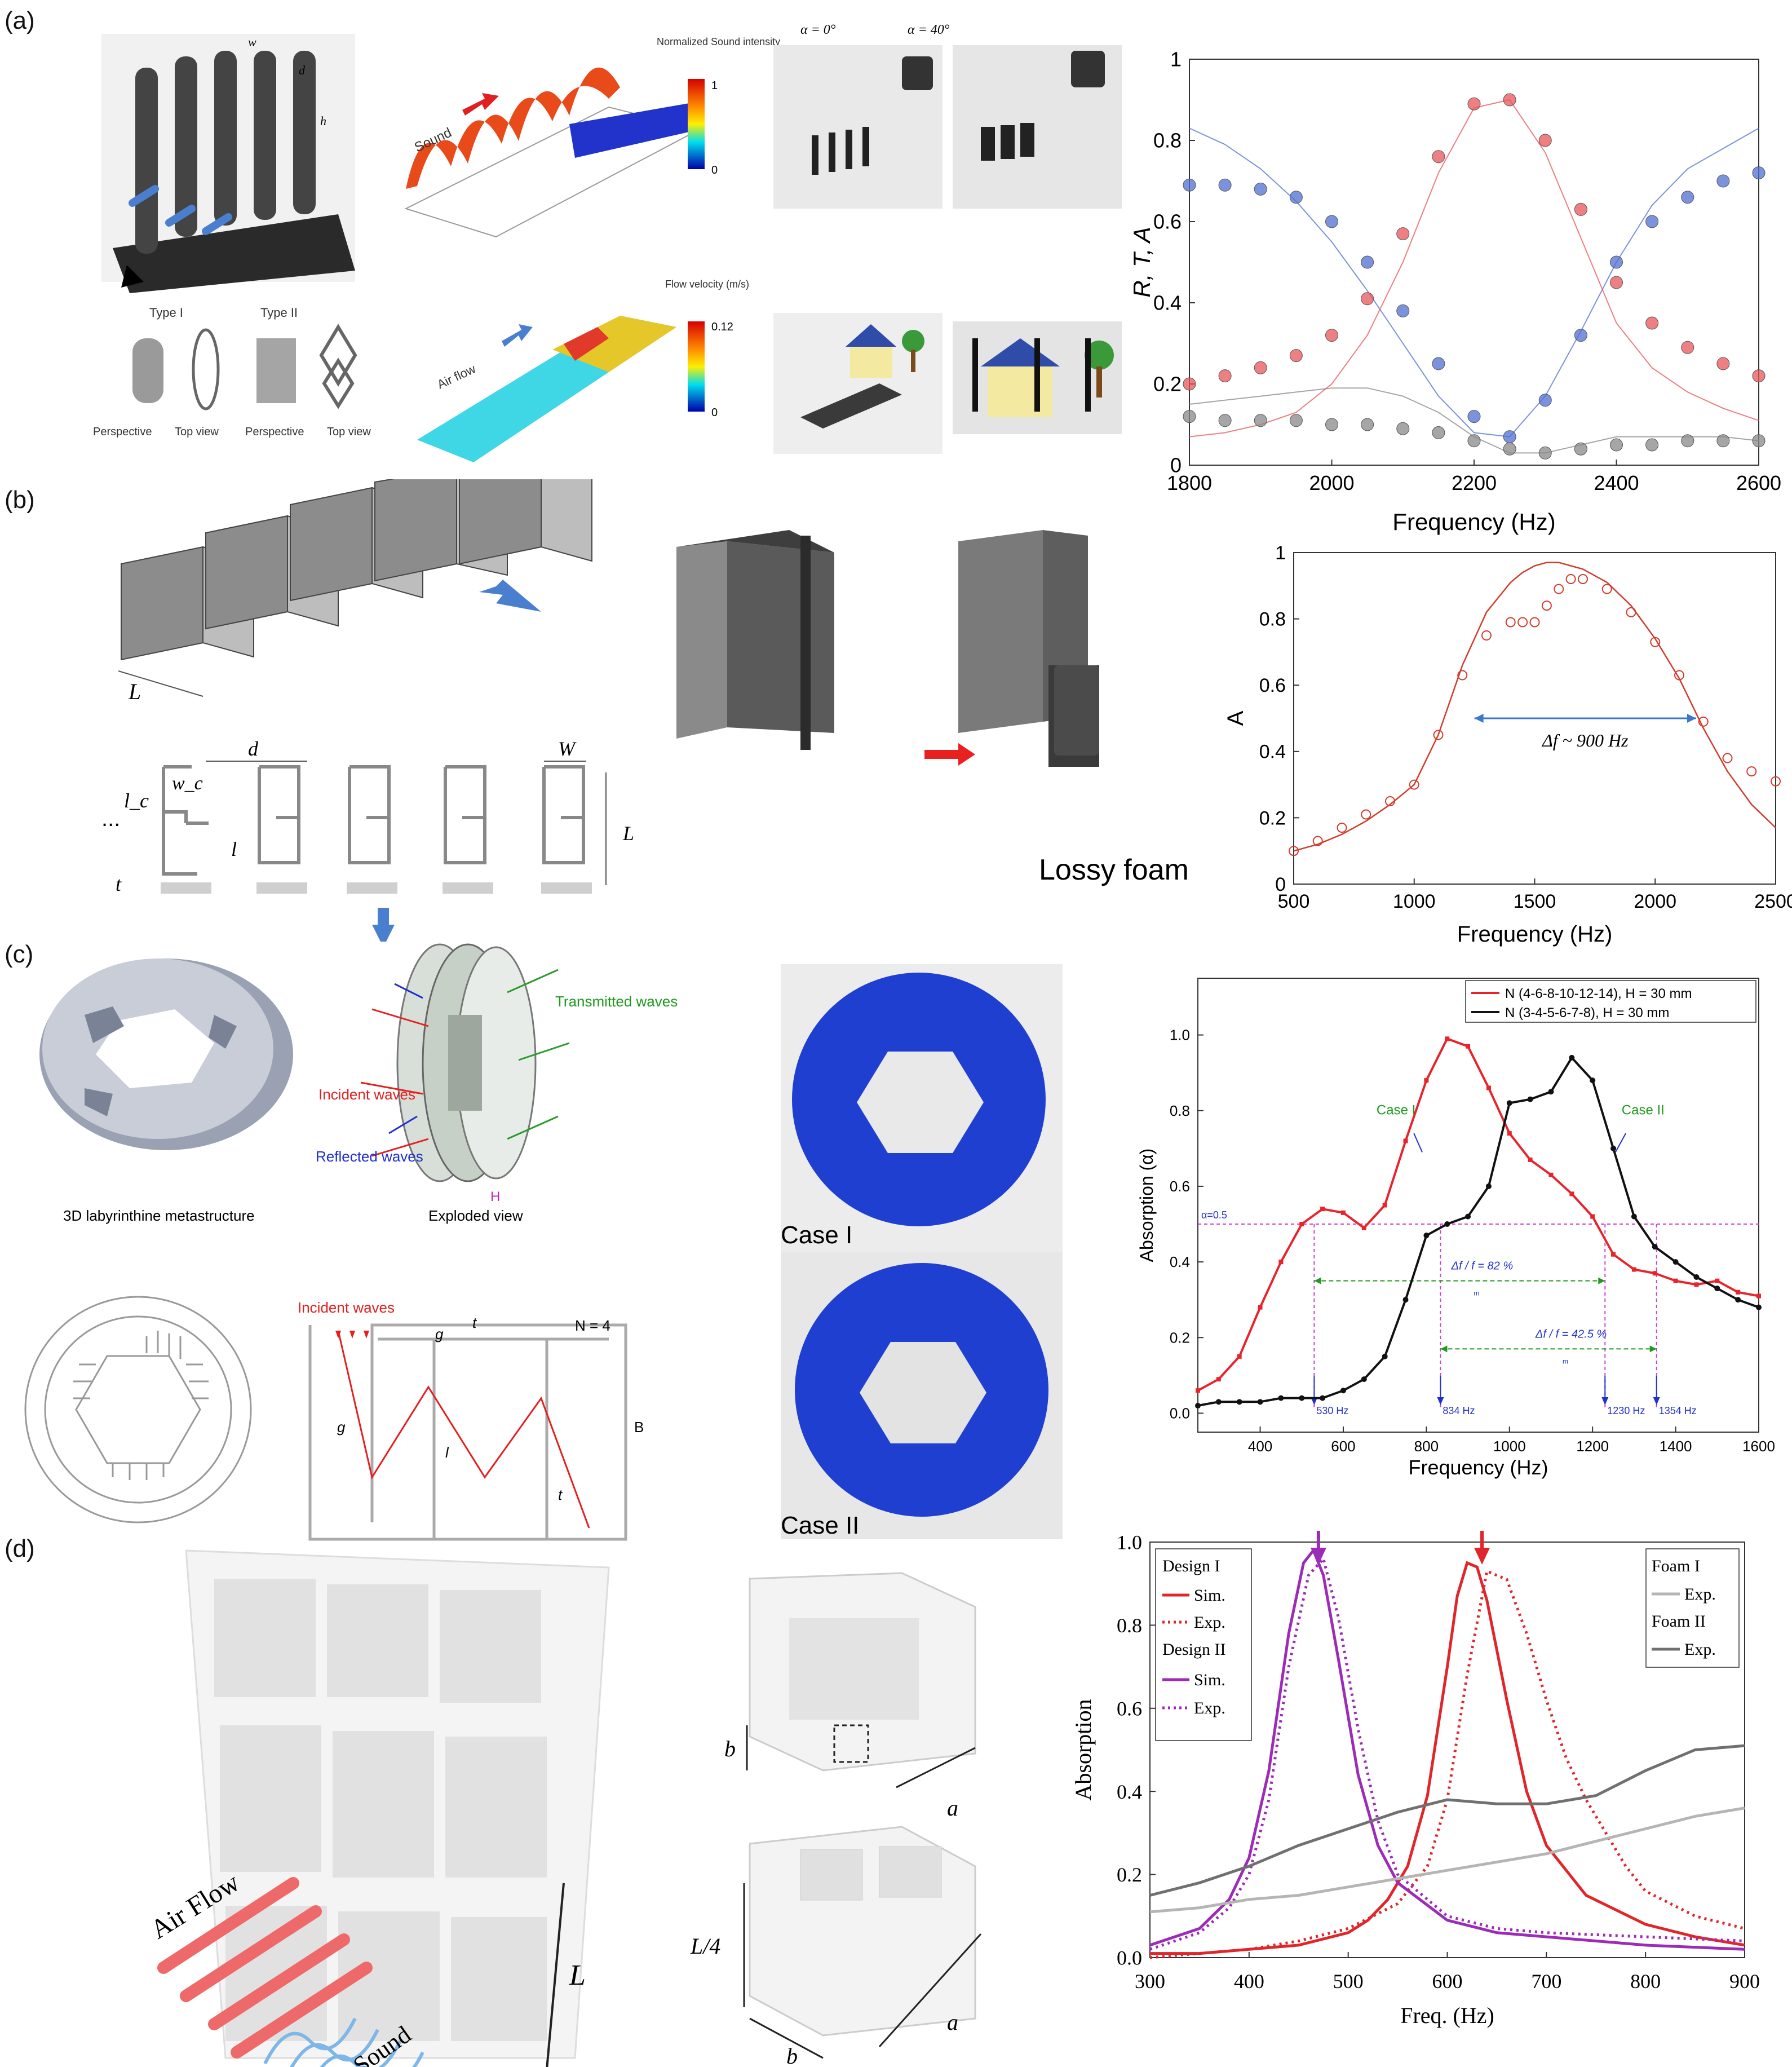  Describe the element at coordinates (953, 1808) in the screenshot. I see `a-label-upper: a` at that location.